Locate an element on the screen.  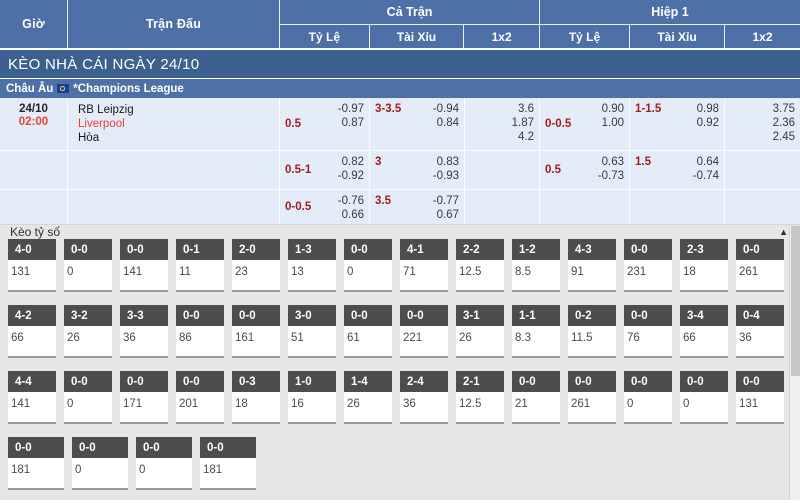
score-tile-scoreline: 0-4 is located at coordinates (760, 315).